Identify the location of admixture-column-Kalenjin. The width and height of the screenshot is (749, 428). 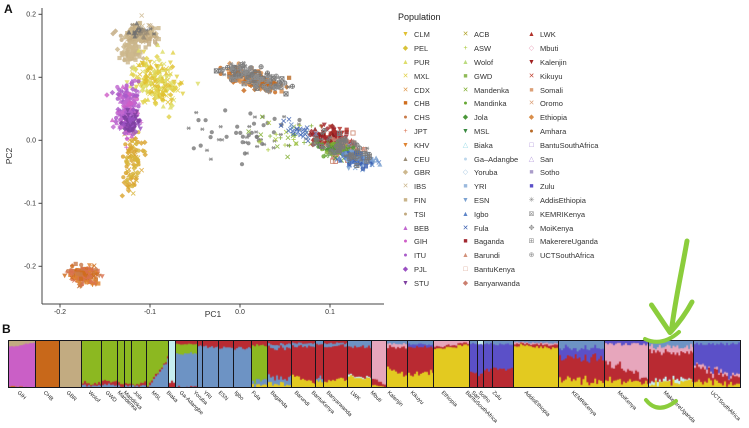
(397, 364).